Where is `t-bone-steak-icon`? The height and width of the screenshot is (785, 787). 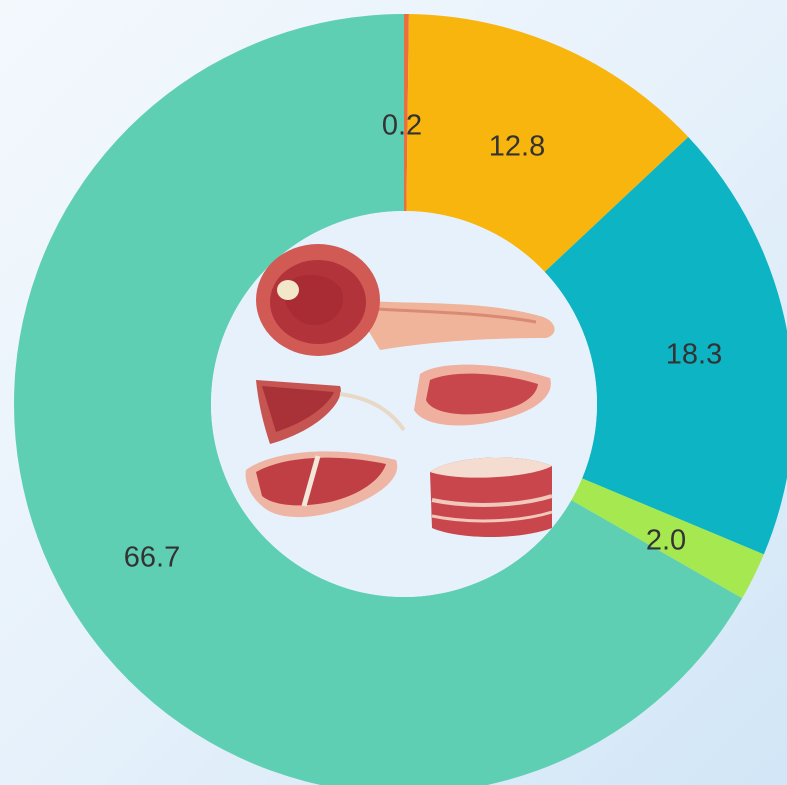
t-bone-steak-icon is located at coordinates (321, 484).